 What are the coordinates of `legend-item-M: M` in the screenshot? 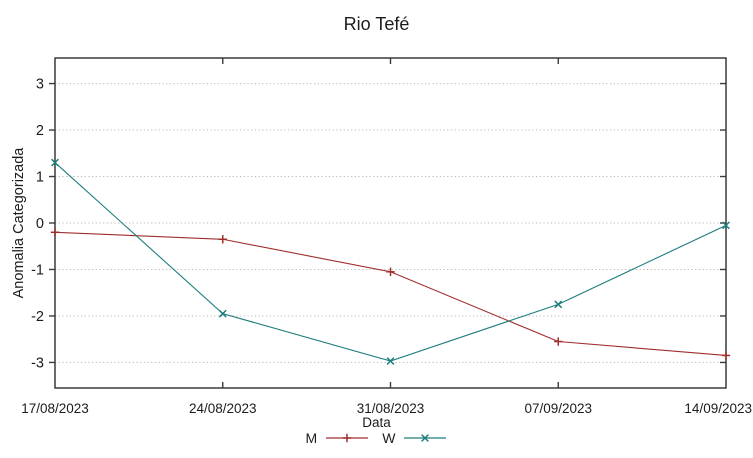 It's located at (338, 438).